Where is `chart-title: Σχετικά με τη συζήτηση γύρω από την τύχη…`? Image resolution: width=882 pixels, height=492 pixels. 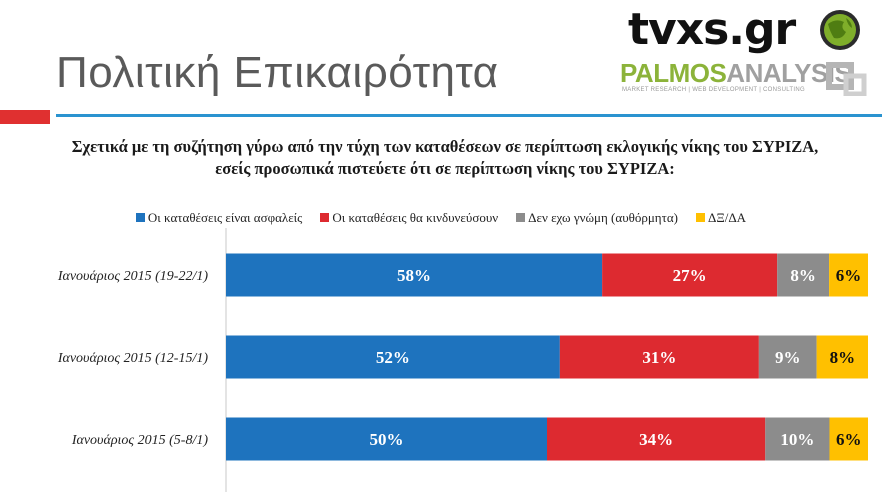
chart-title: Σχετικά με τη συζήτηση γύρω από την τύχη… is located at coordinates (445, 157).